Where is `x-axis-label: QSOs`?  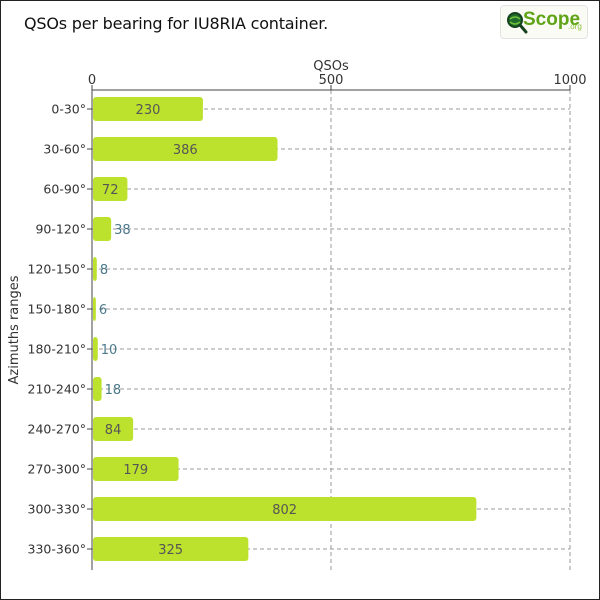 x-axis-label: QSOs is located at coordinates (331, 66).